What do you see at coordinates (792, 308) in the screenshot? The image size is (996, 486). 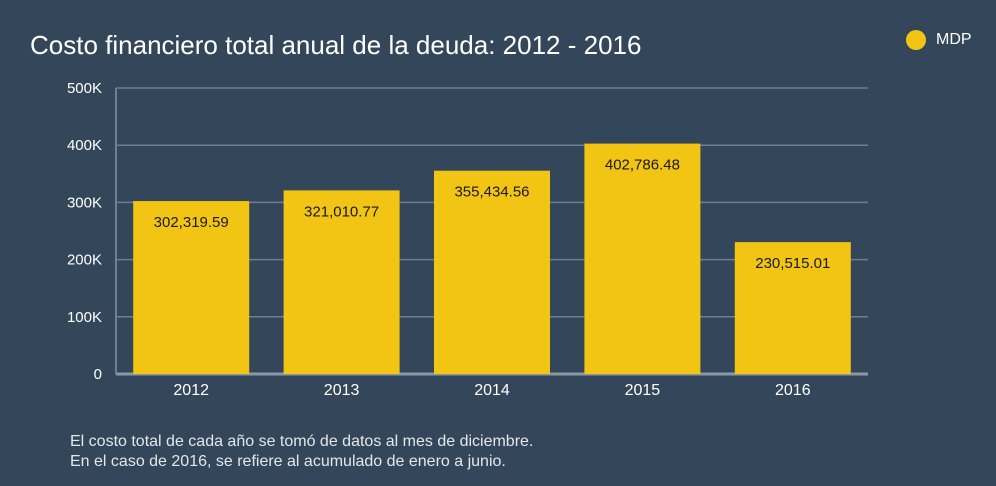 I see `bar-2016` at bounding box center [792, 308].